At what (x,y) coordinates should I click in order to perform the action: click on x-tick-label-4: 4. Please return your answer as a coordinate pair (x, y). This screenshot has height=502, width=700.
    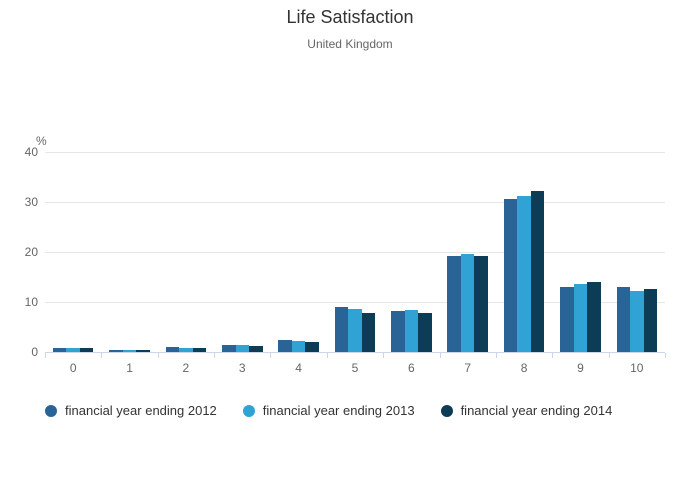
    Looking at the image, I should click on (298, 368).